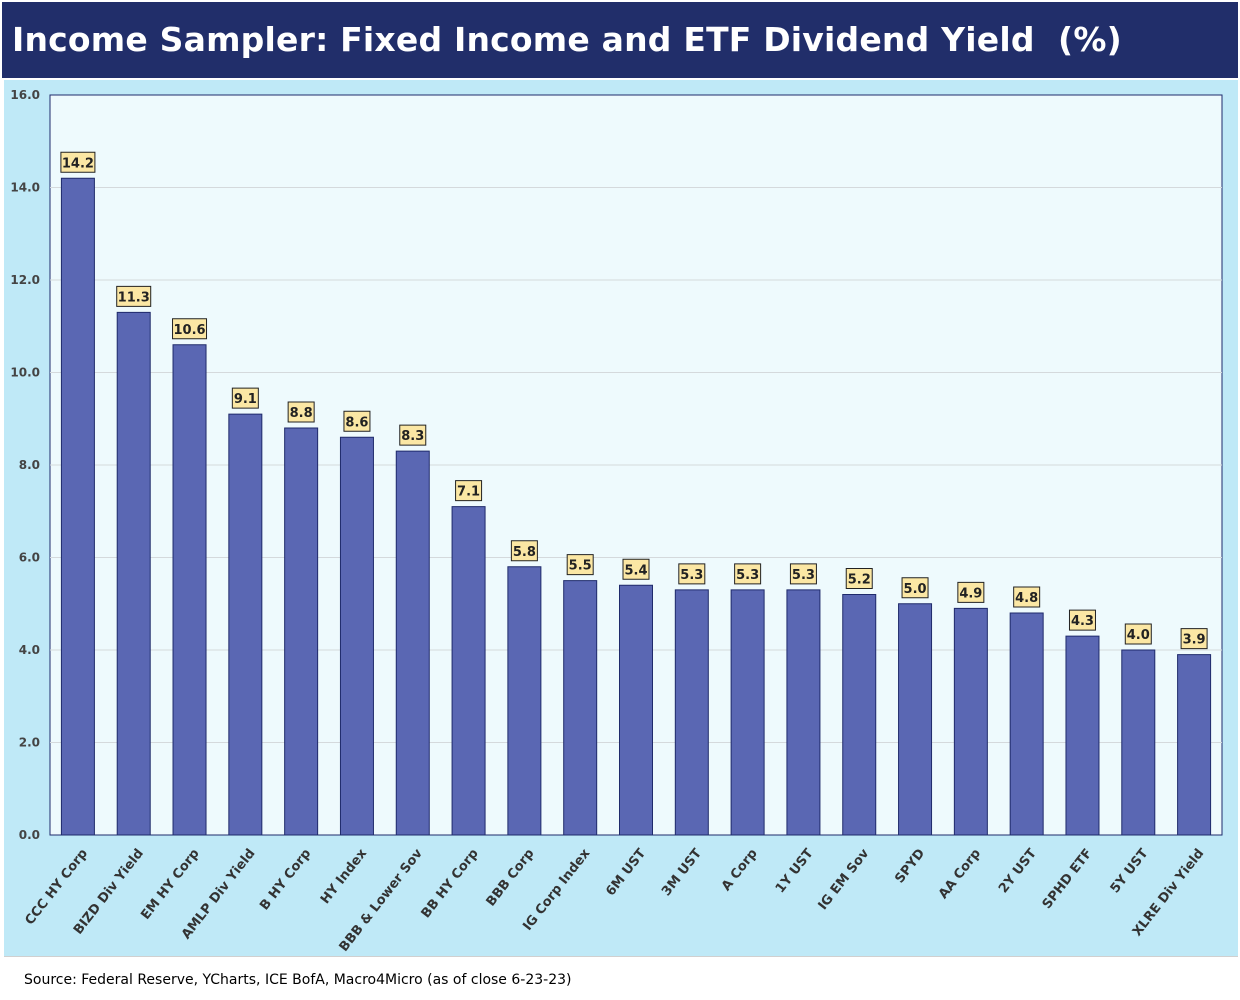 The width and height of the screenshot is (1240, 1000). Describe the element at coordinates (910, 866) in the screenshot. I see `x-tick-label: SPYD` at that location.